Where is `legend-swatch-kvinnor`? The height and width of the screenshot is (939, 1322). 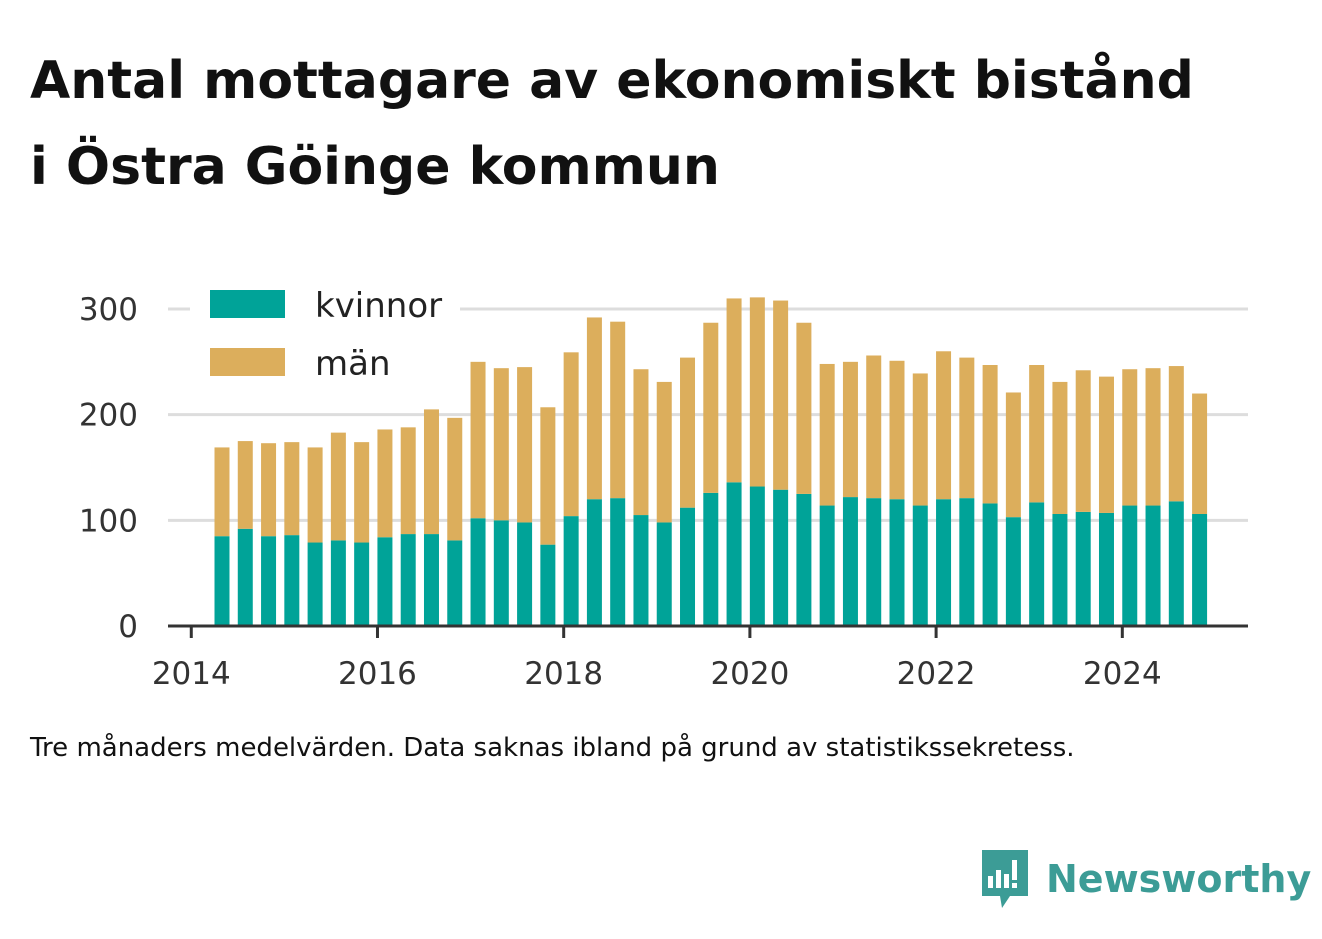
legend-swatch-kvinnor is located at coordinates (247, 304).